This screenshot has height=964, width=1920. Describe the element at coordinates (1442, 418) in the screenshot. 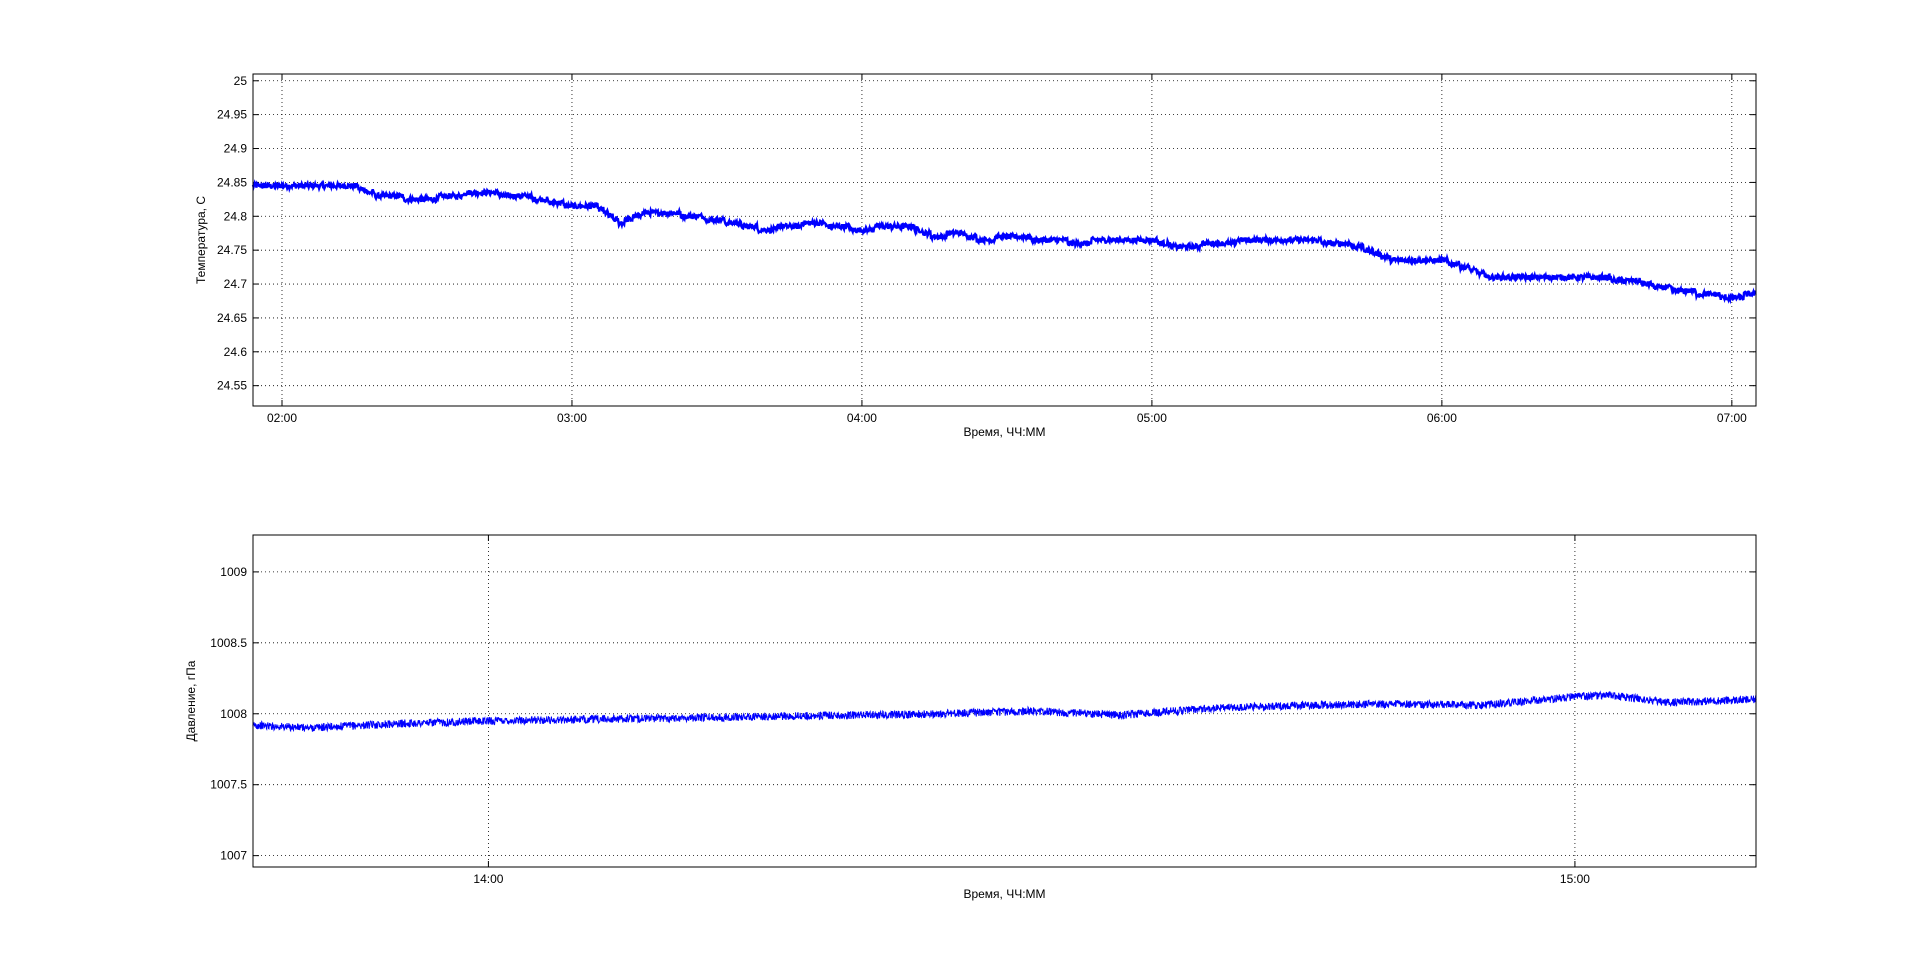

I see `x-tick-label: 06:00` at that location.